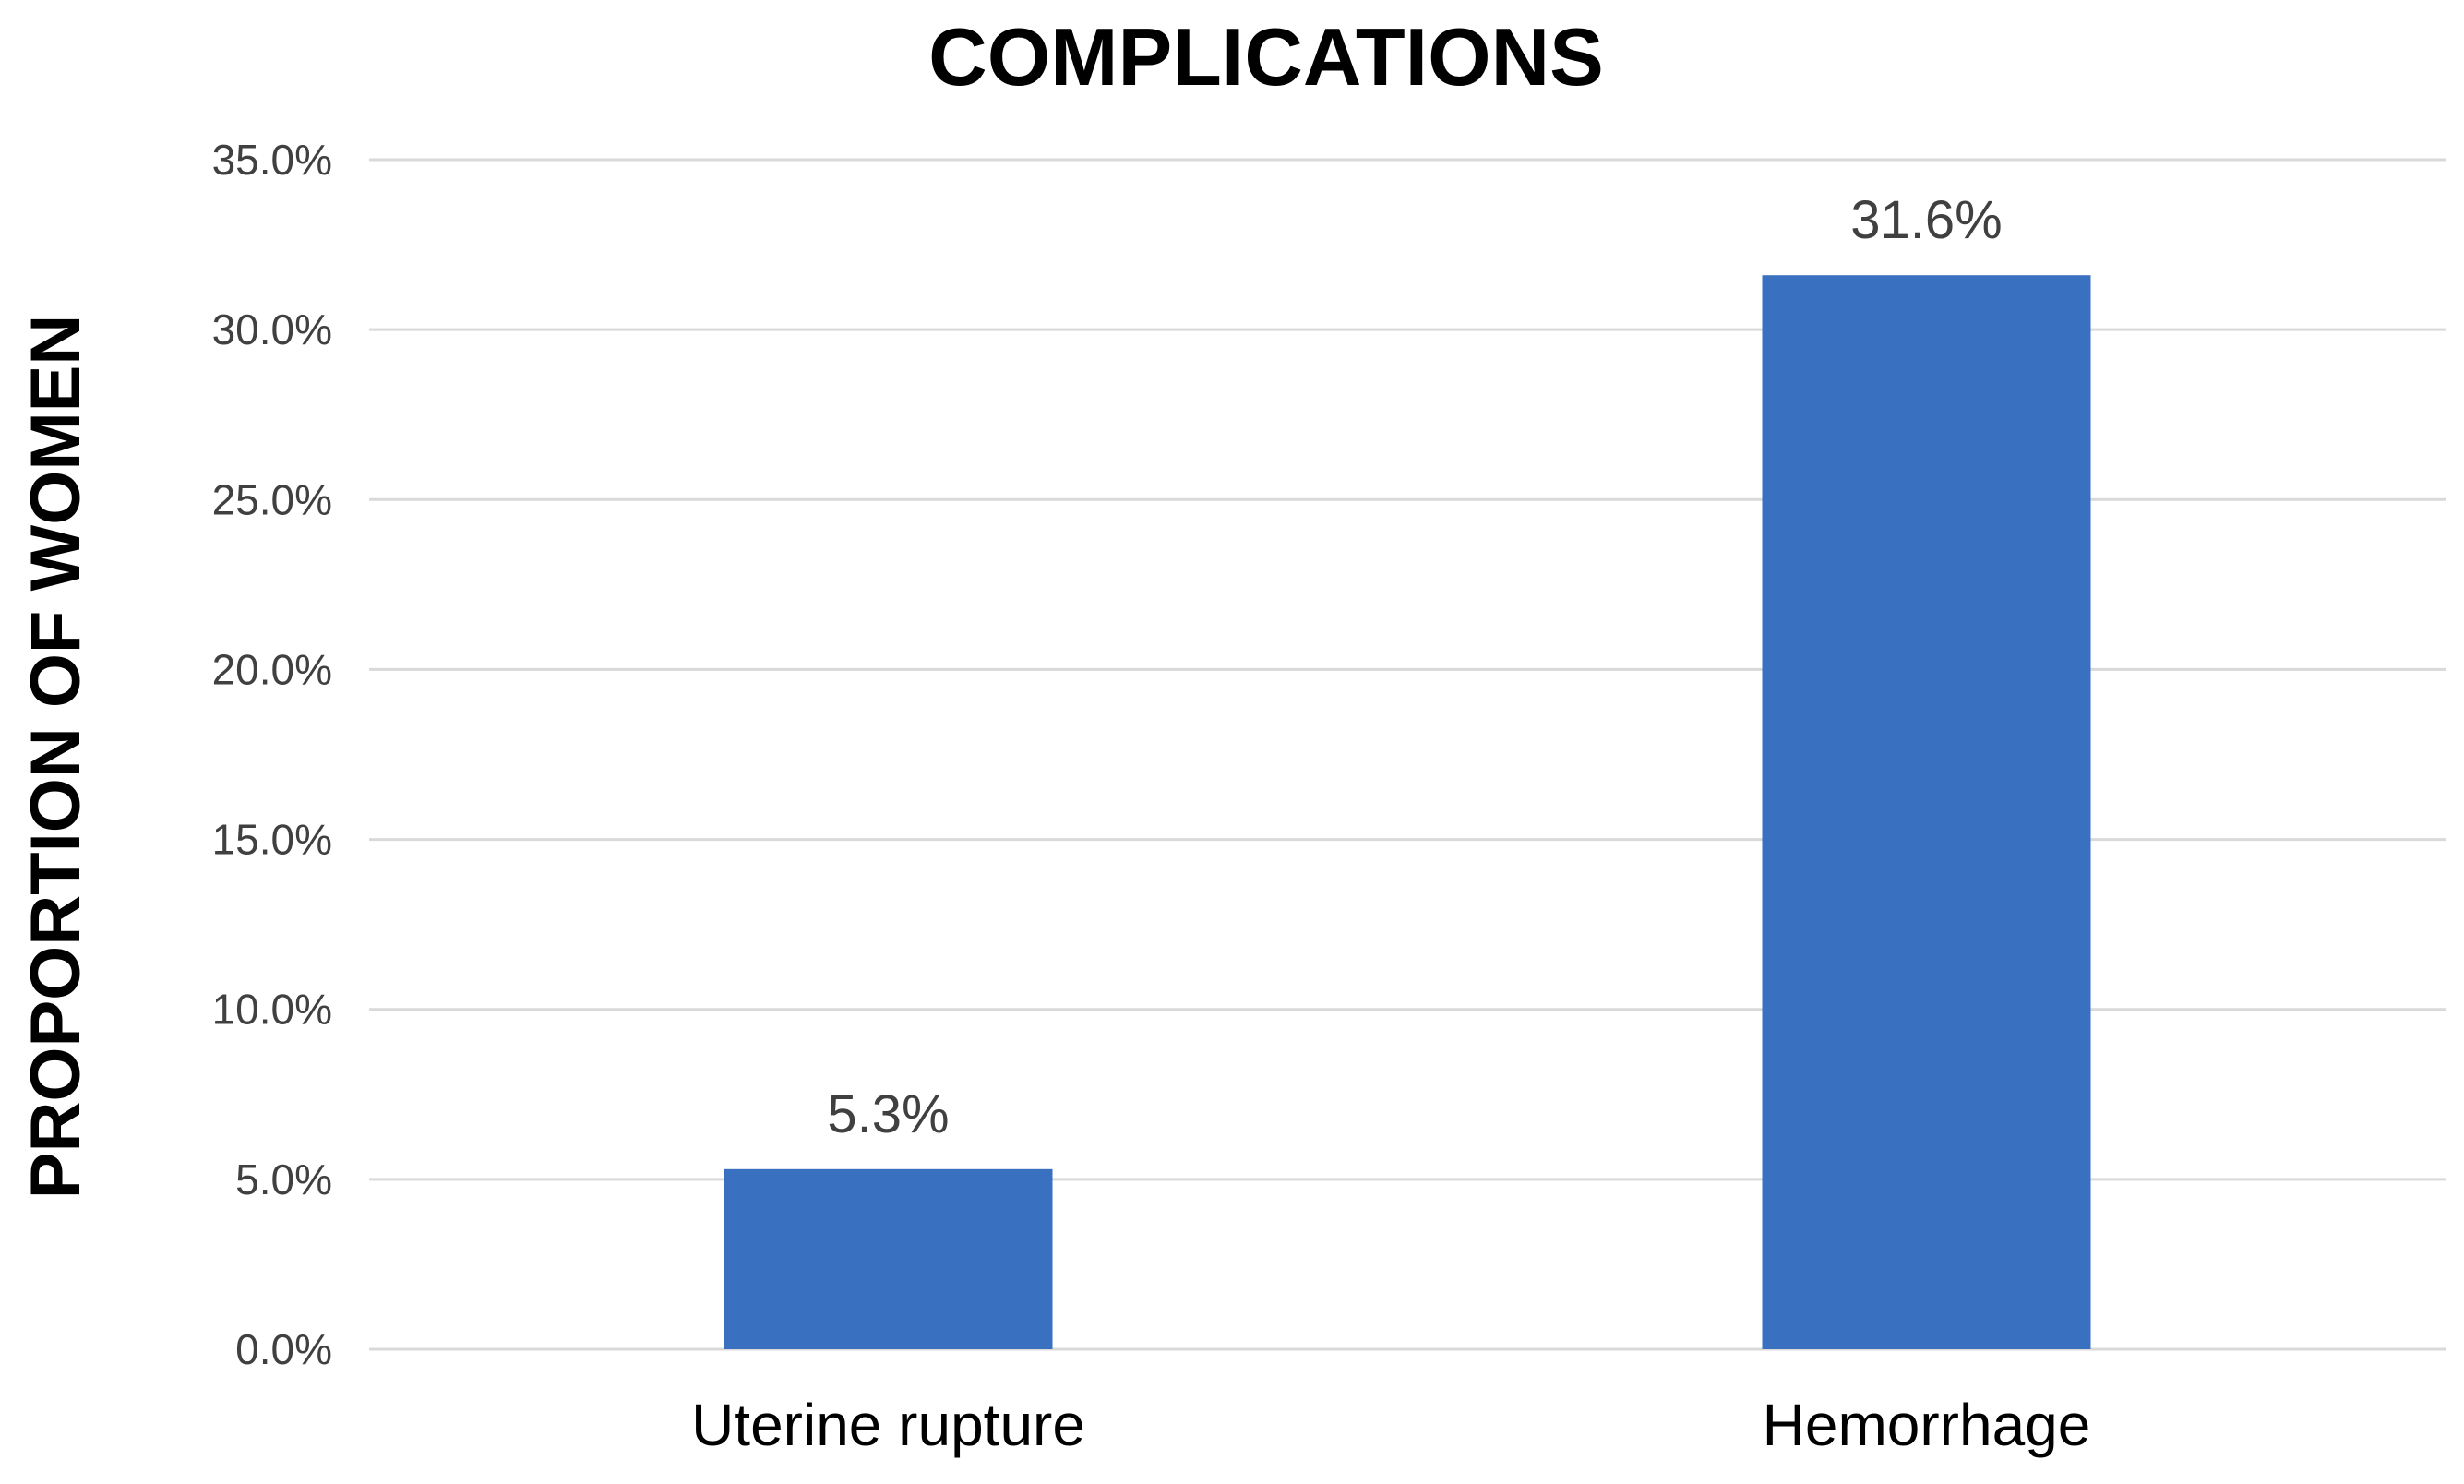 The image size is (2464, 1484). What do you see at coordinates (272, 160) in the screenshot?
I see `y-tick-label: 35.0%` at bounding box center [272, 160].